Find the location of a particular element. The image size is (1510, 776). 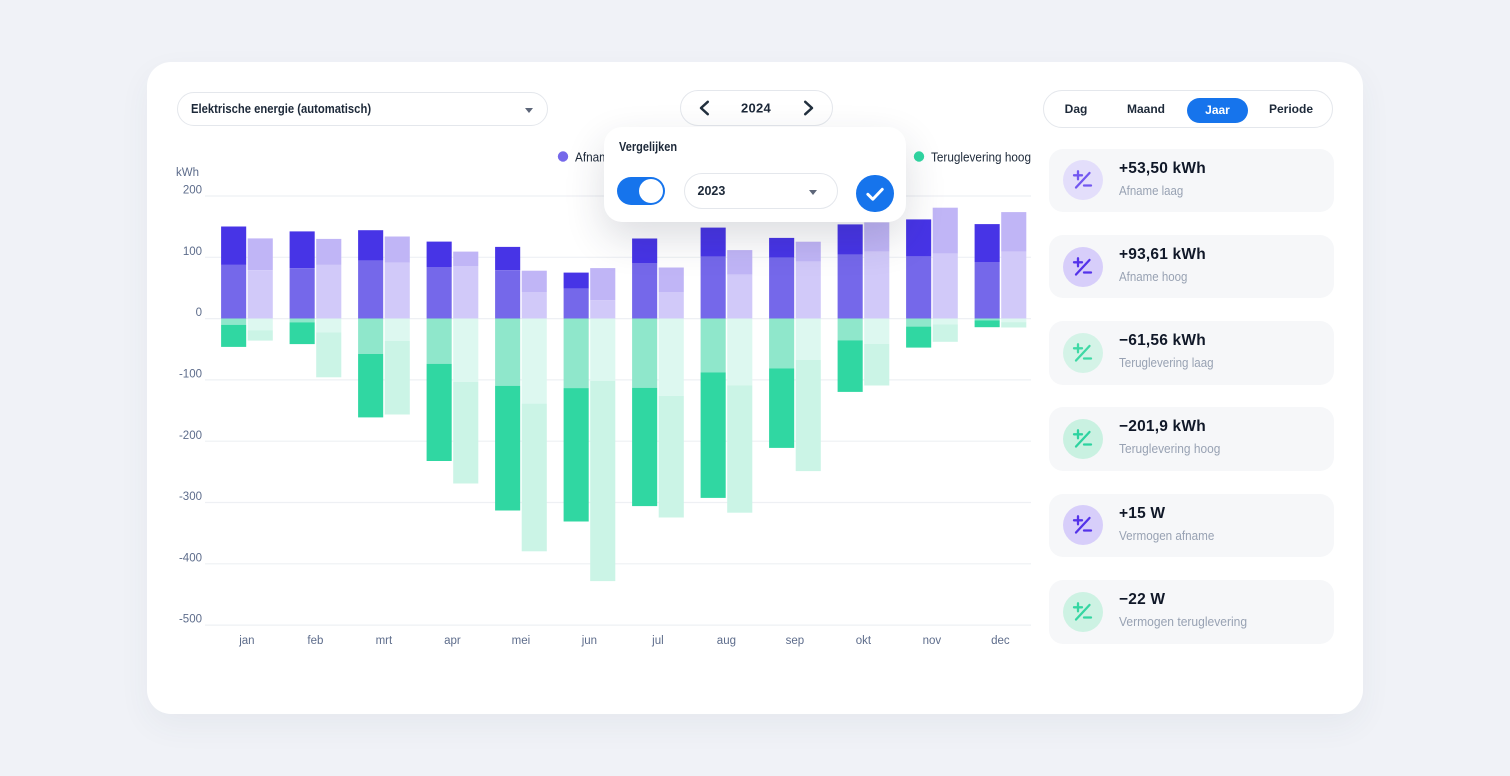

svg-text: nov is located at coordinates (932, 641).